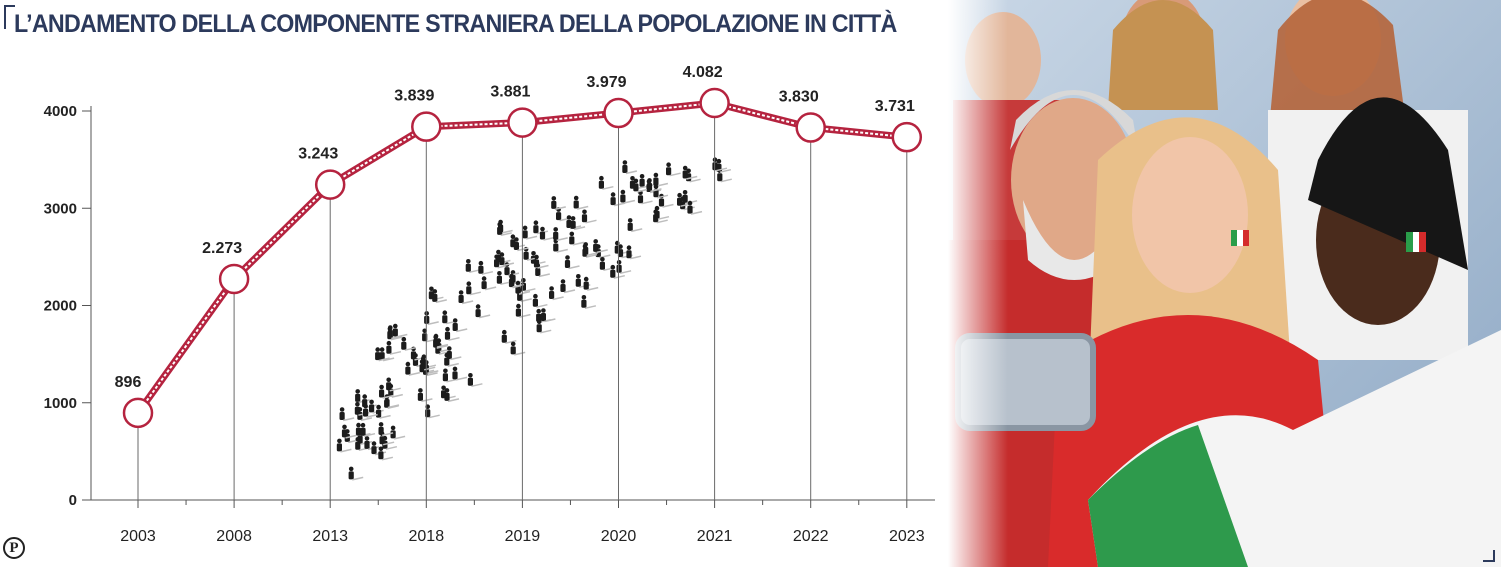 The height and width of the screenshot is (567, 1501). Describe the element at coordinates (895, 106) in the screenshot. I see `data-label: 3.731` at that location.